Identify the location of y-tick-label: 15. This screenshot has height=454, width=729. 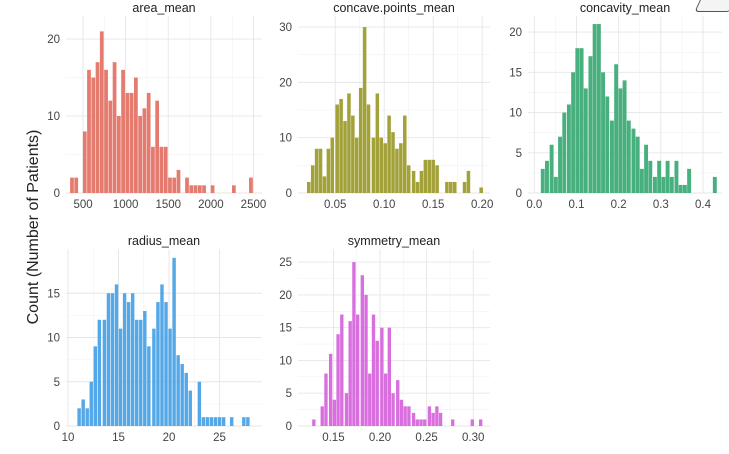
(515, 73).